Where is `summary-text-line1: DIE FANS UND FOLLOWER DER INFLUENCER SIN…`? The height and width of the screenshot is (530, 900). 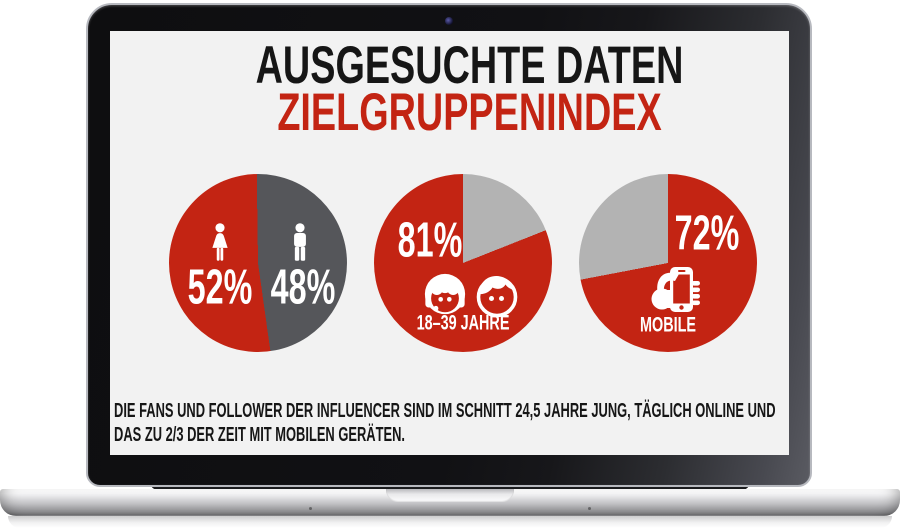 summary-text-line1: DIE FANS UND FOLLOWER DER INFLUENCER SIN… is located at coordinates (445, 411).